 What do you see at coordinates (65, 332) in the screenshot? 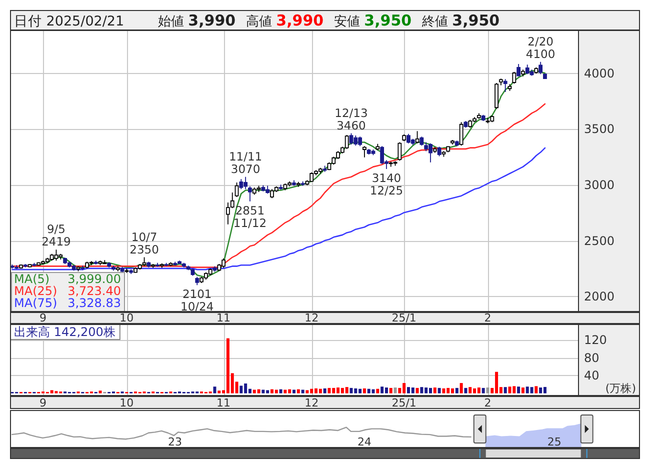
I see `chart-title: 出来高 142,200株` at bounding box center [65, 332].